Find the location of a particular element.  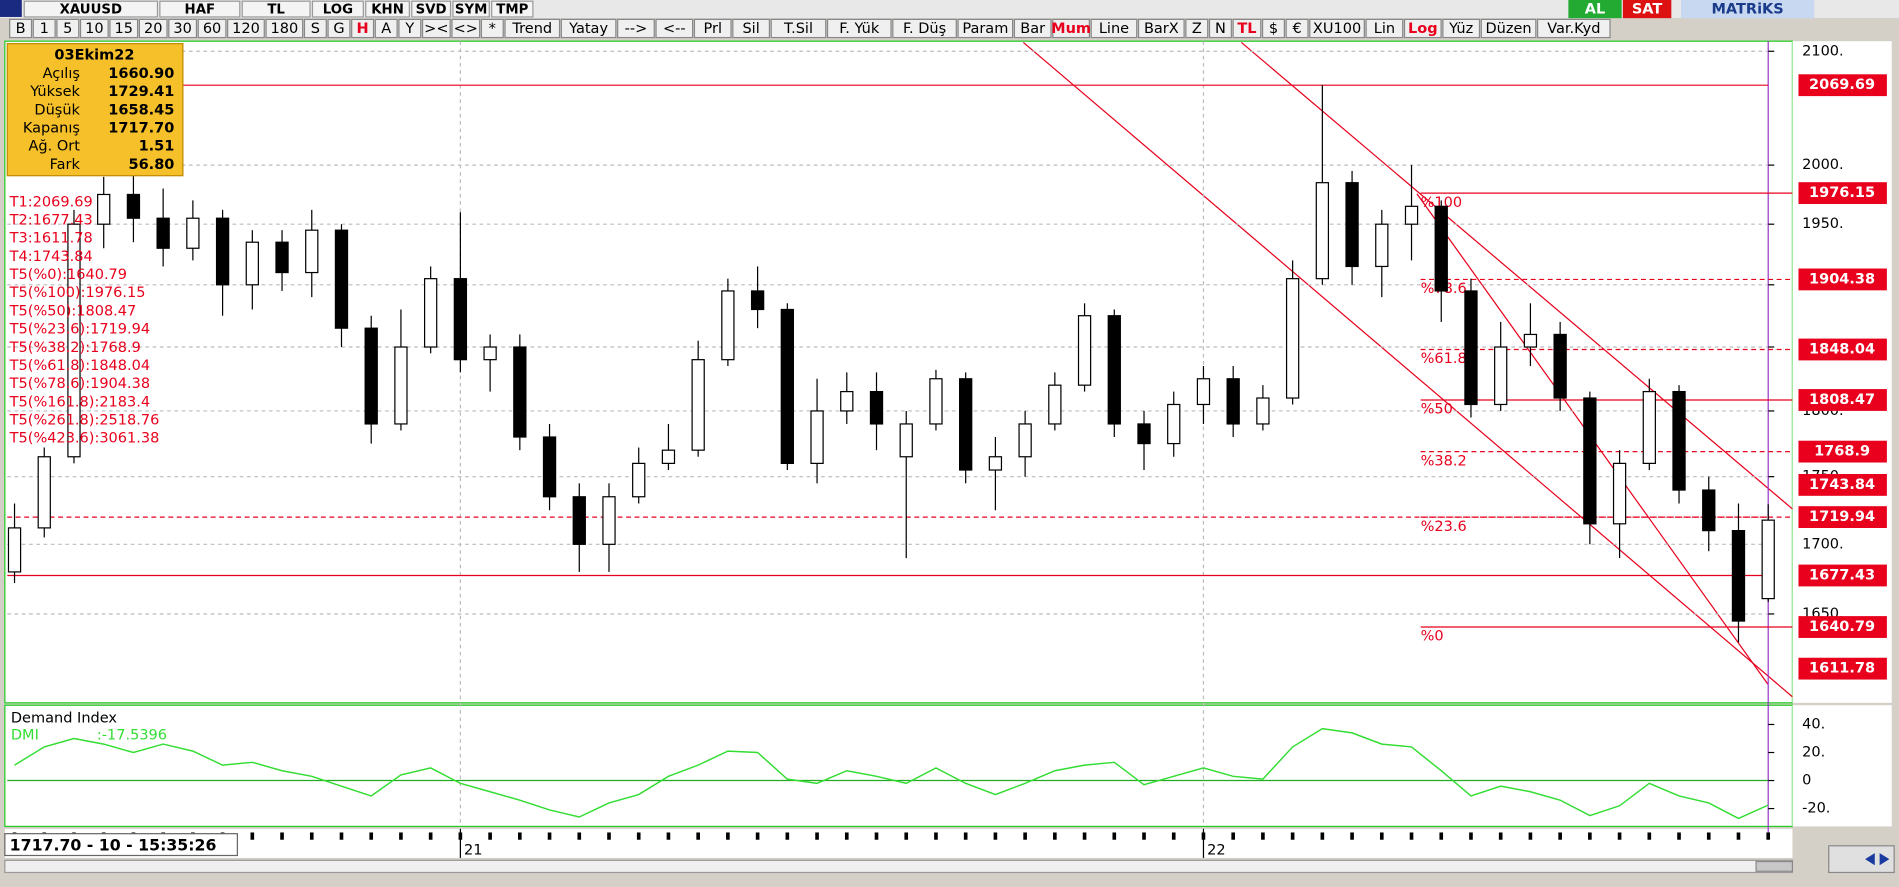

toolbar-button-label: * is located at coordinates (492, 29).